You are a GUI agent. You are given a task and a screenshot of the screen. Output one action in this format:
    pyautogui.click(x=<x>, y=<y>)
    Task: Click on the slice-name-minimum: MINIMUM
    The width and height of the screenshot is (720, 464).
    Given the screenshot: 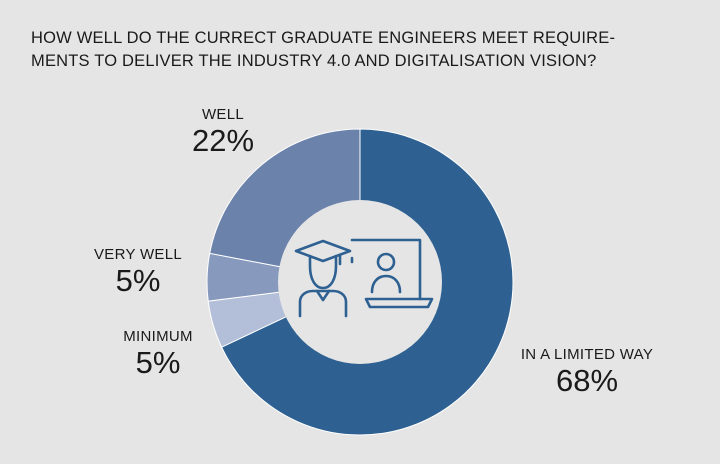 What is the action you would take?
    pyautogui.click(x=158, y=336)
    